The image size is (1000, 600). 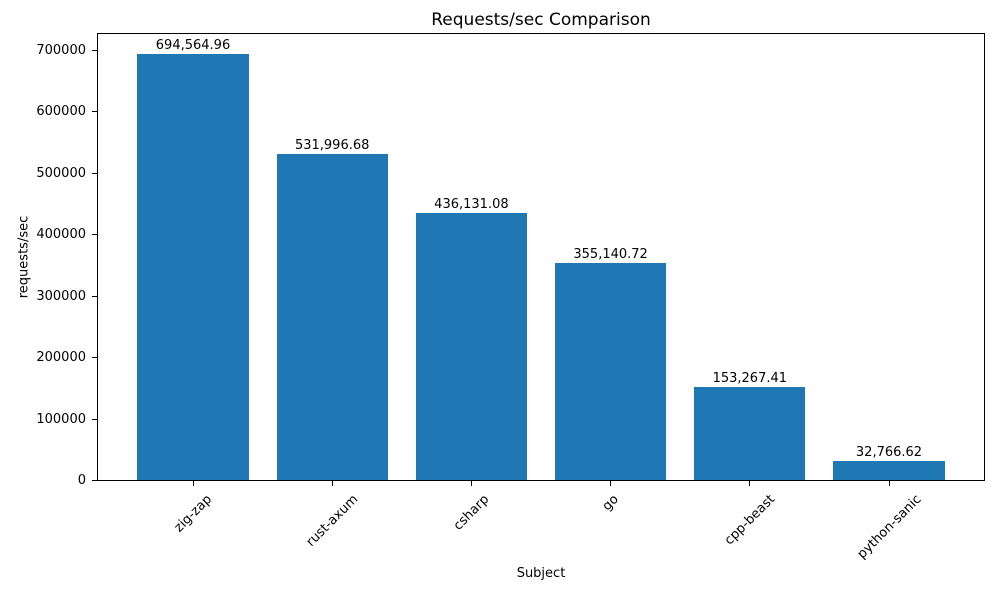 What do you see at coordinates (541, 573) in the screenshot?
I see `x-axis-label: Subject` at bounding box center [541, 573].